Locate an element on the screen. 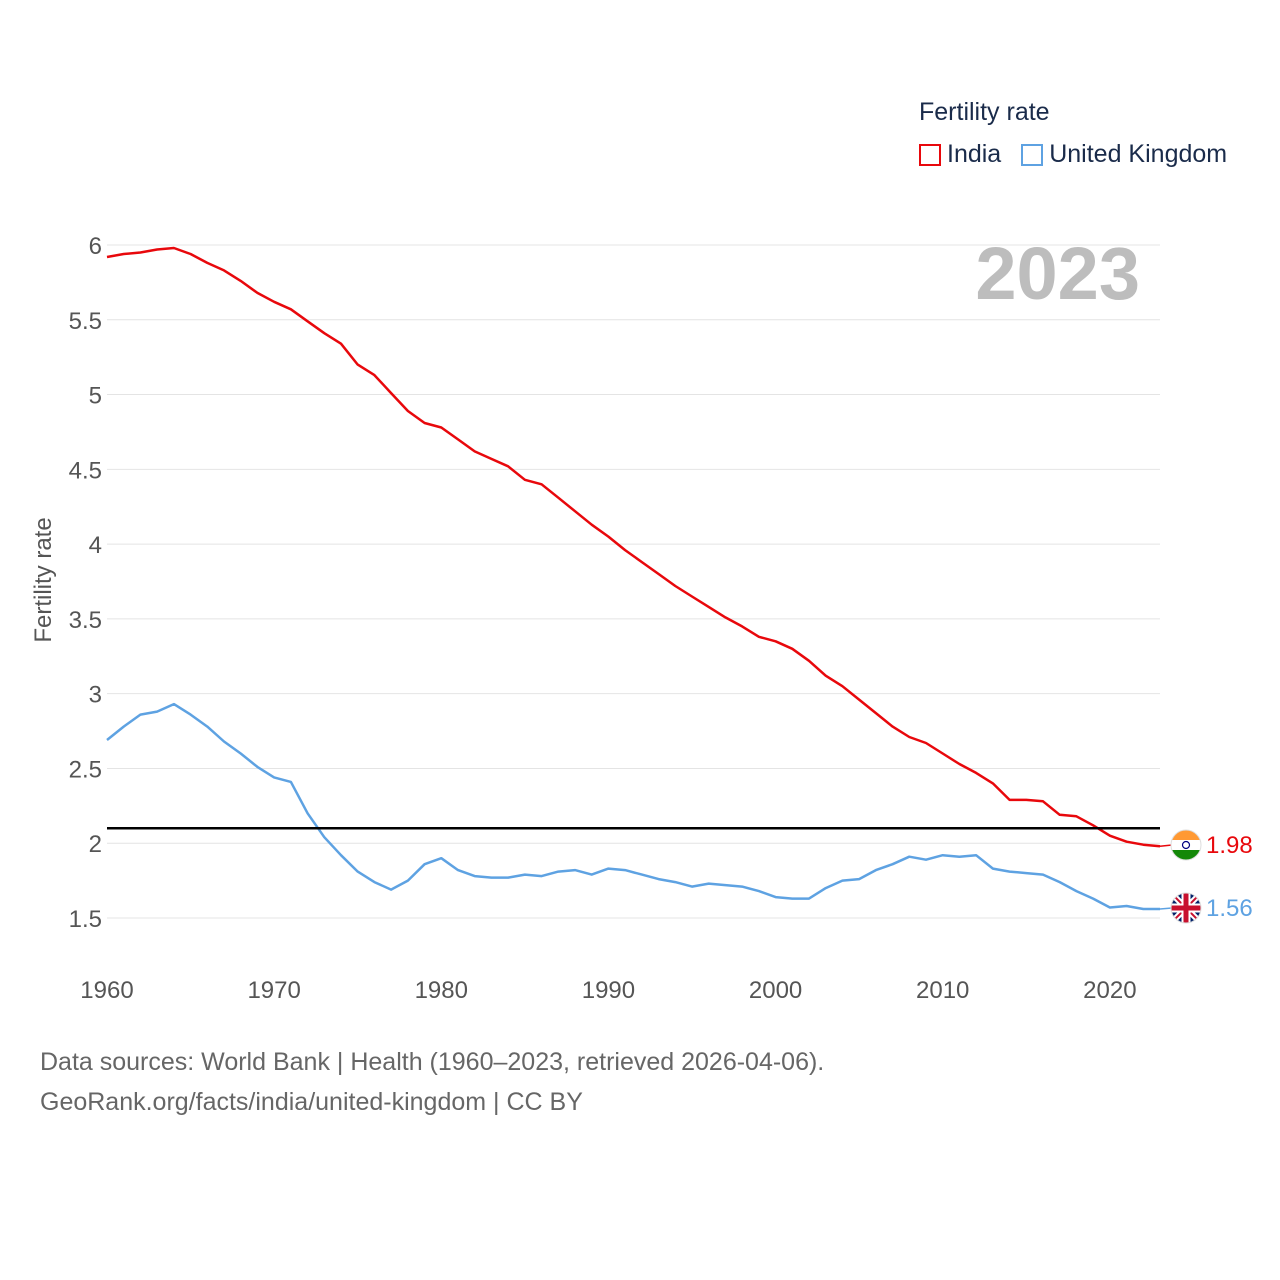 The height and width of the screenshot is (1280, 1280). y-tick-label: 2 is located at coordinates (95, 844).